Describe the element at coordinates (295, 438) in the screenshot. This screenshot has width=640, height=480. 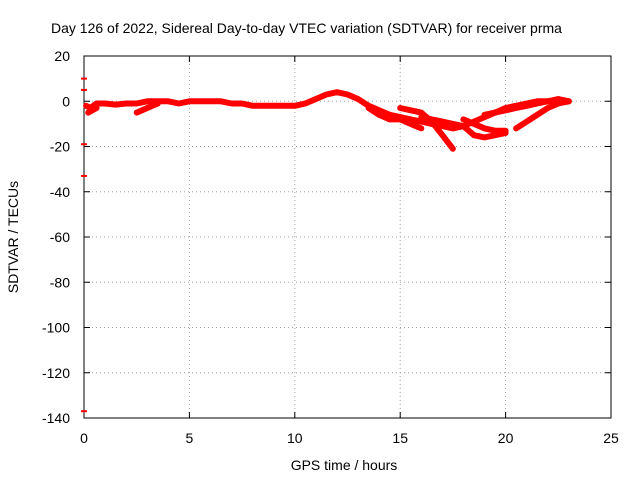
I see `x-tick-label: 10` at that location.